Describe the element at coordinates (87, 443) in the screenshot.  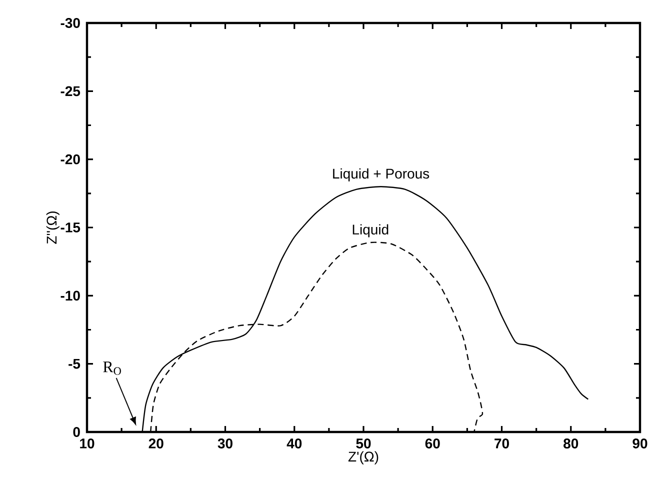
I see `x-tick-label: 10` at that location.